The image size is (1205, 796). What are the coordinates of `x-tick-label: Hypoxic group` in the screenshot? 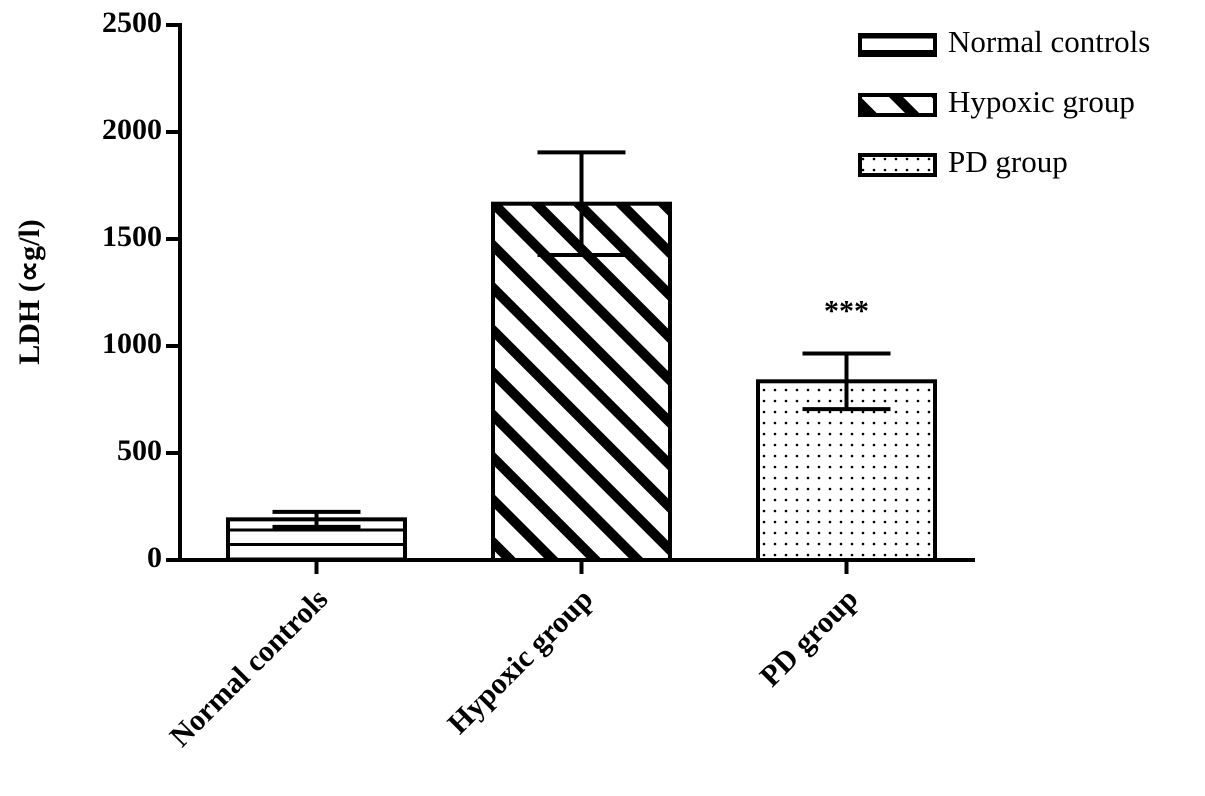 It's located at (520, 661).